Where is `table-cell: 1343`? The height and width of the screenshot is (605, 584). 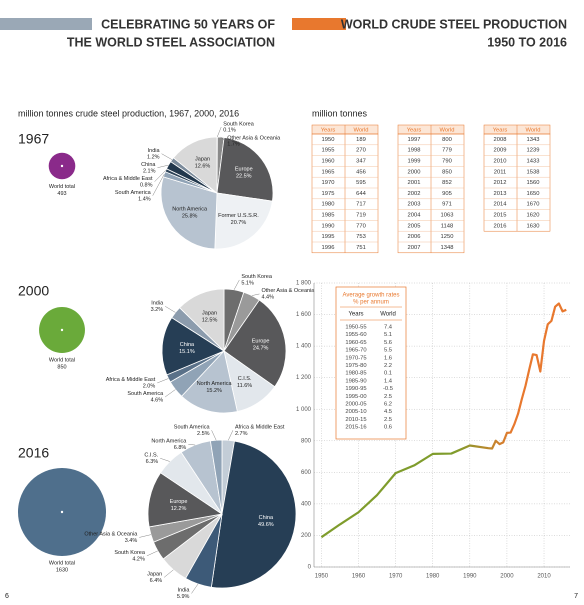
table-cell: 1343 is located at coordinates (533, 140).